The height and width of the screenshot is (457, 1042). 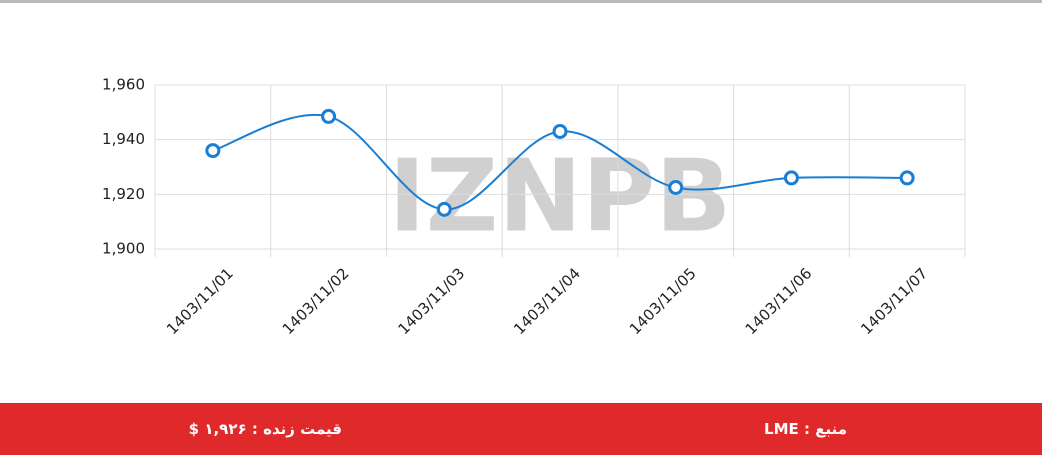 I want to click on x-tick-label: 1403/11/03, so click(x=431, y=301).